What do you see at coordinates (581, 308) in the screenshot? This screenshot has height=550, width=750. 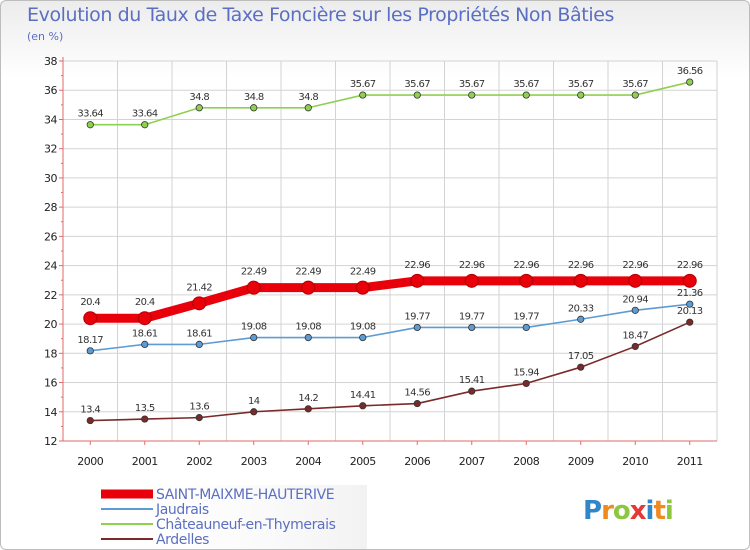 I see `data-label: 20.33` at bounding box center [581, 308].